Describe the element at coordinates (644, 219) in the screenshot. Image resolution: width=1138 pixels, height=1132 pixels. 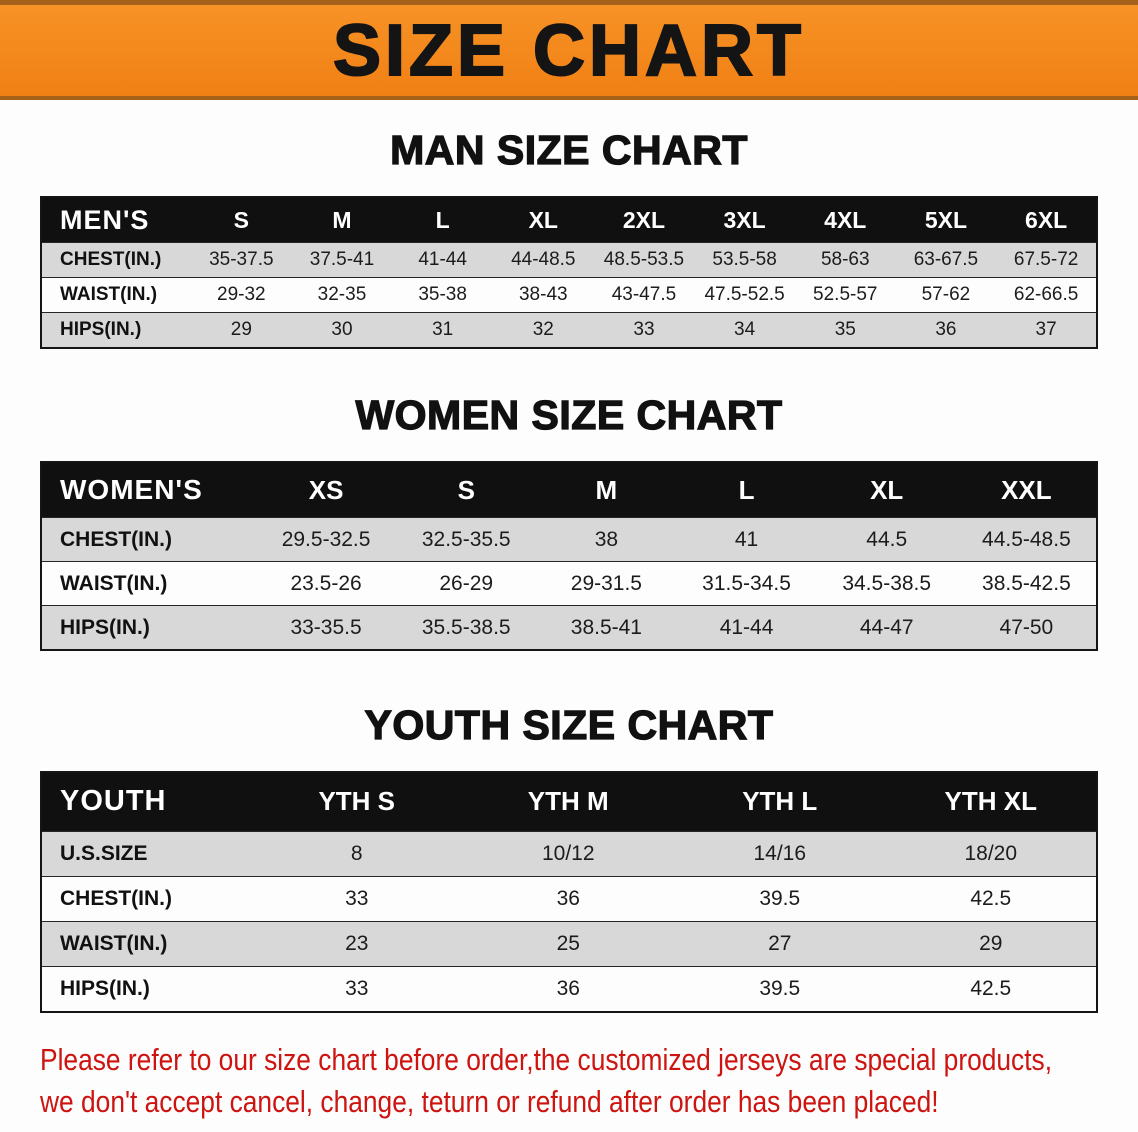
I see `size-header-cell: 2XL` at that location.